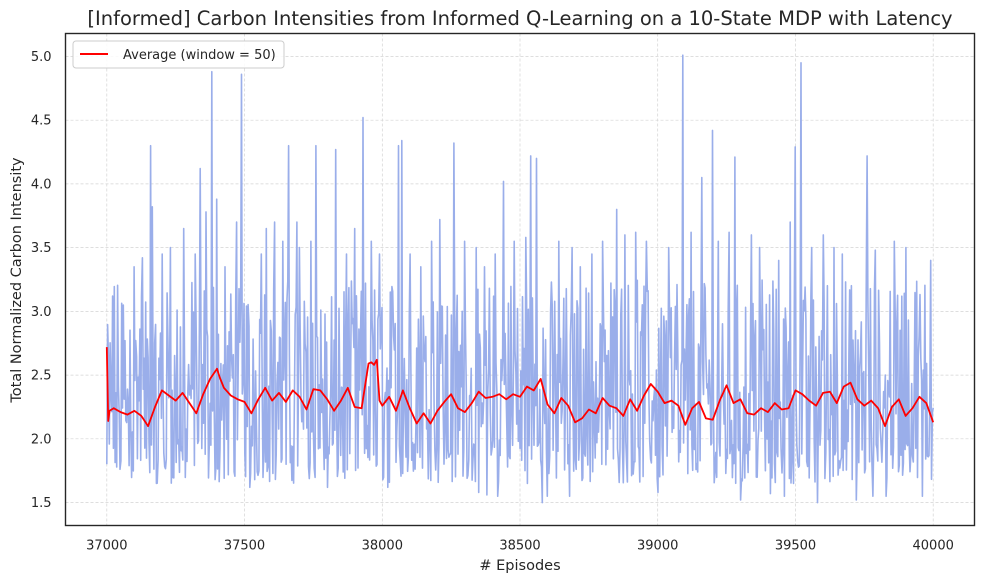  What do you see at coordinates (657, 546) in the screenshot?
I see `x-tick-label: 39000` at bounding box center [657, 546].